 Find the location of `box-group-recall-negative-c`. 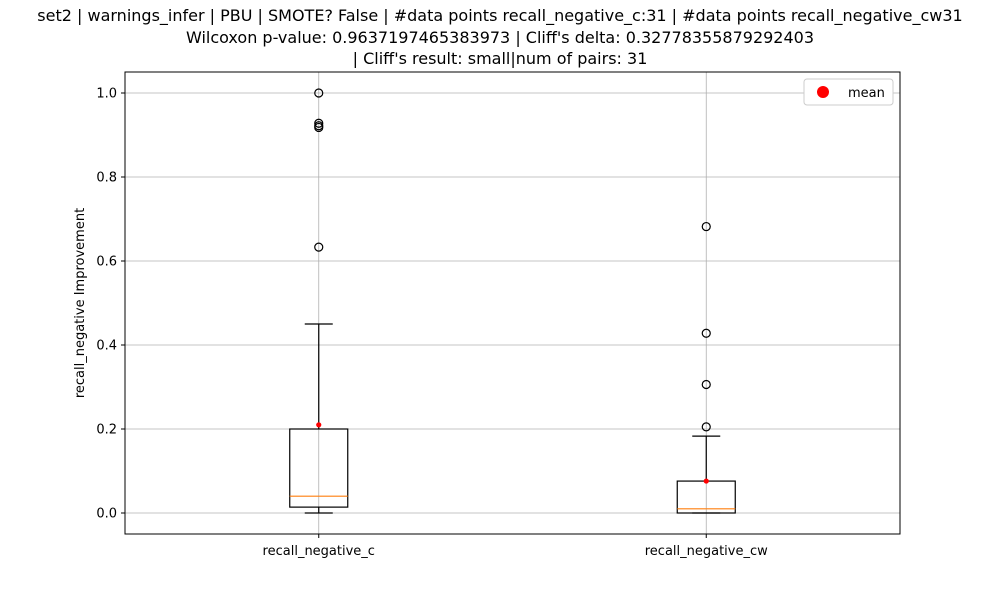

box-group-recall-negative-c is located at coordinates (319, 301).